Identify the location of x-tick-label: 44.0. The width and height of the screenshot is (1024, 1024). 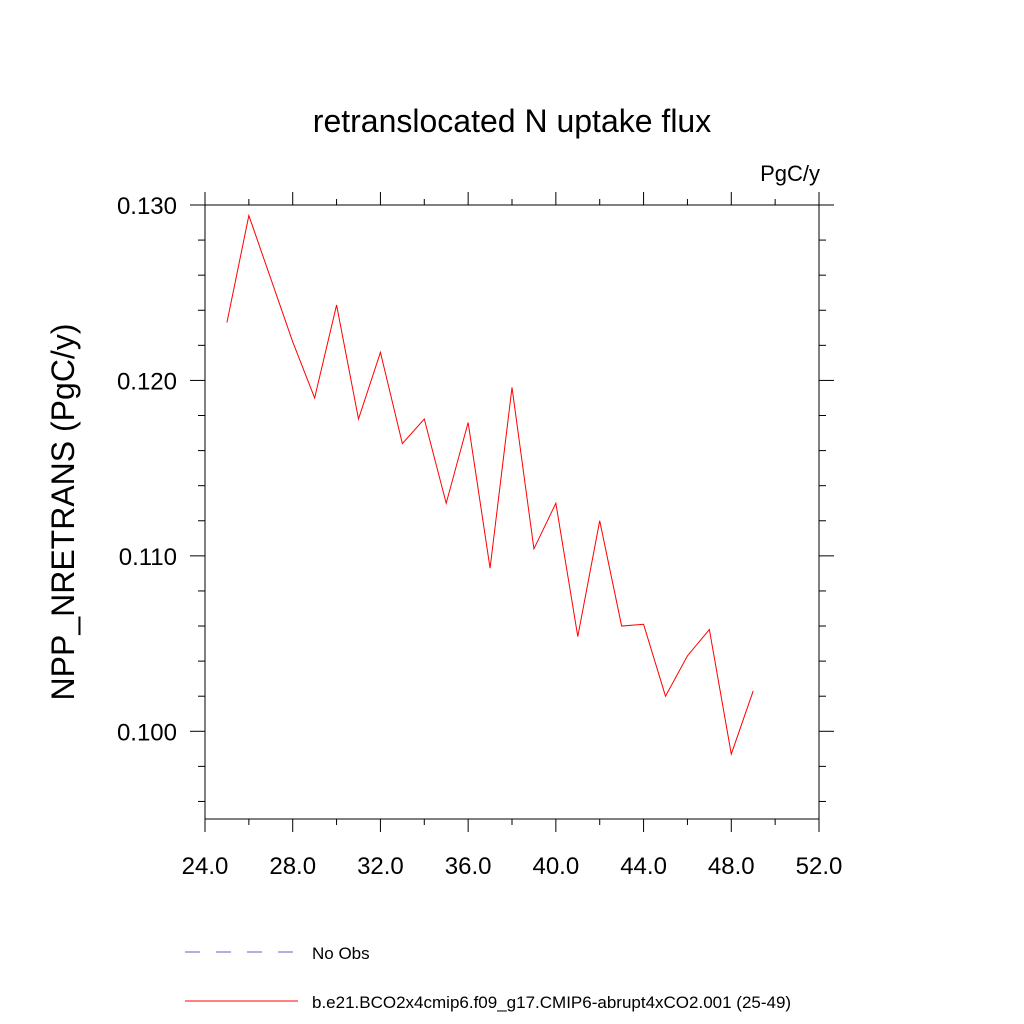
(643, 866).